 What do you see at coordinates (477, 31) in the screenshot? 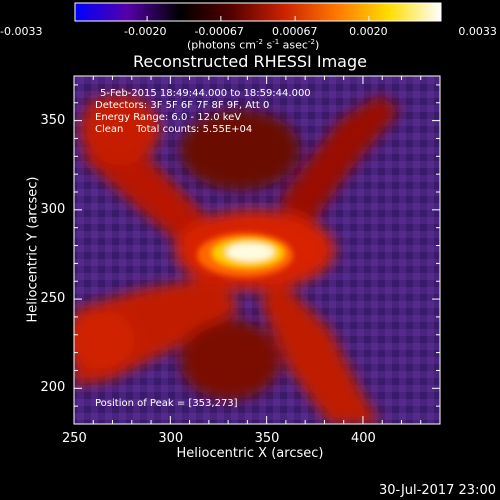
I see `colorbar-tick-label: 0.0033` at bounding box center [477, 31].